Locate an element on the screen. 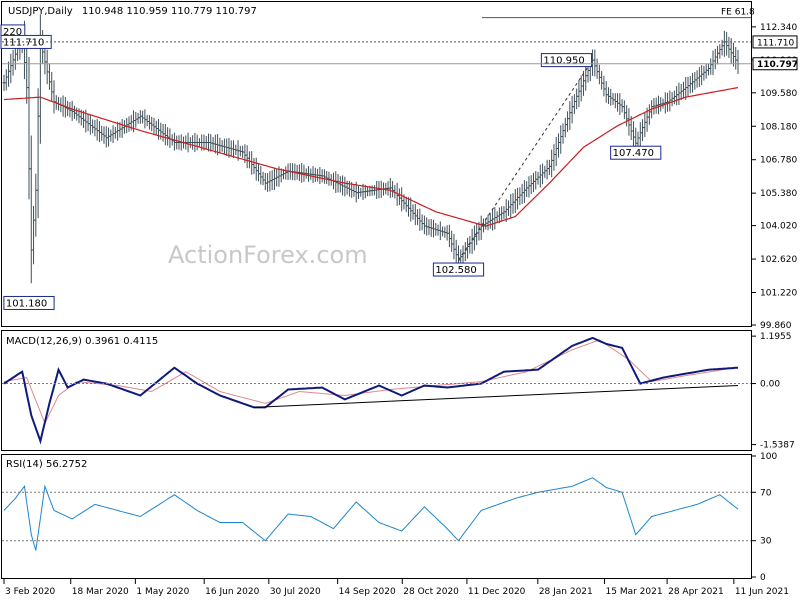 This screenshot has width=800, height=600. annotation-label: 111.710 is located at coordinates (23, 42).